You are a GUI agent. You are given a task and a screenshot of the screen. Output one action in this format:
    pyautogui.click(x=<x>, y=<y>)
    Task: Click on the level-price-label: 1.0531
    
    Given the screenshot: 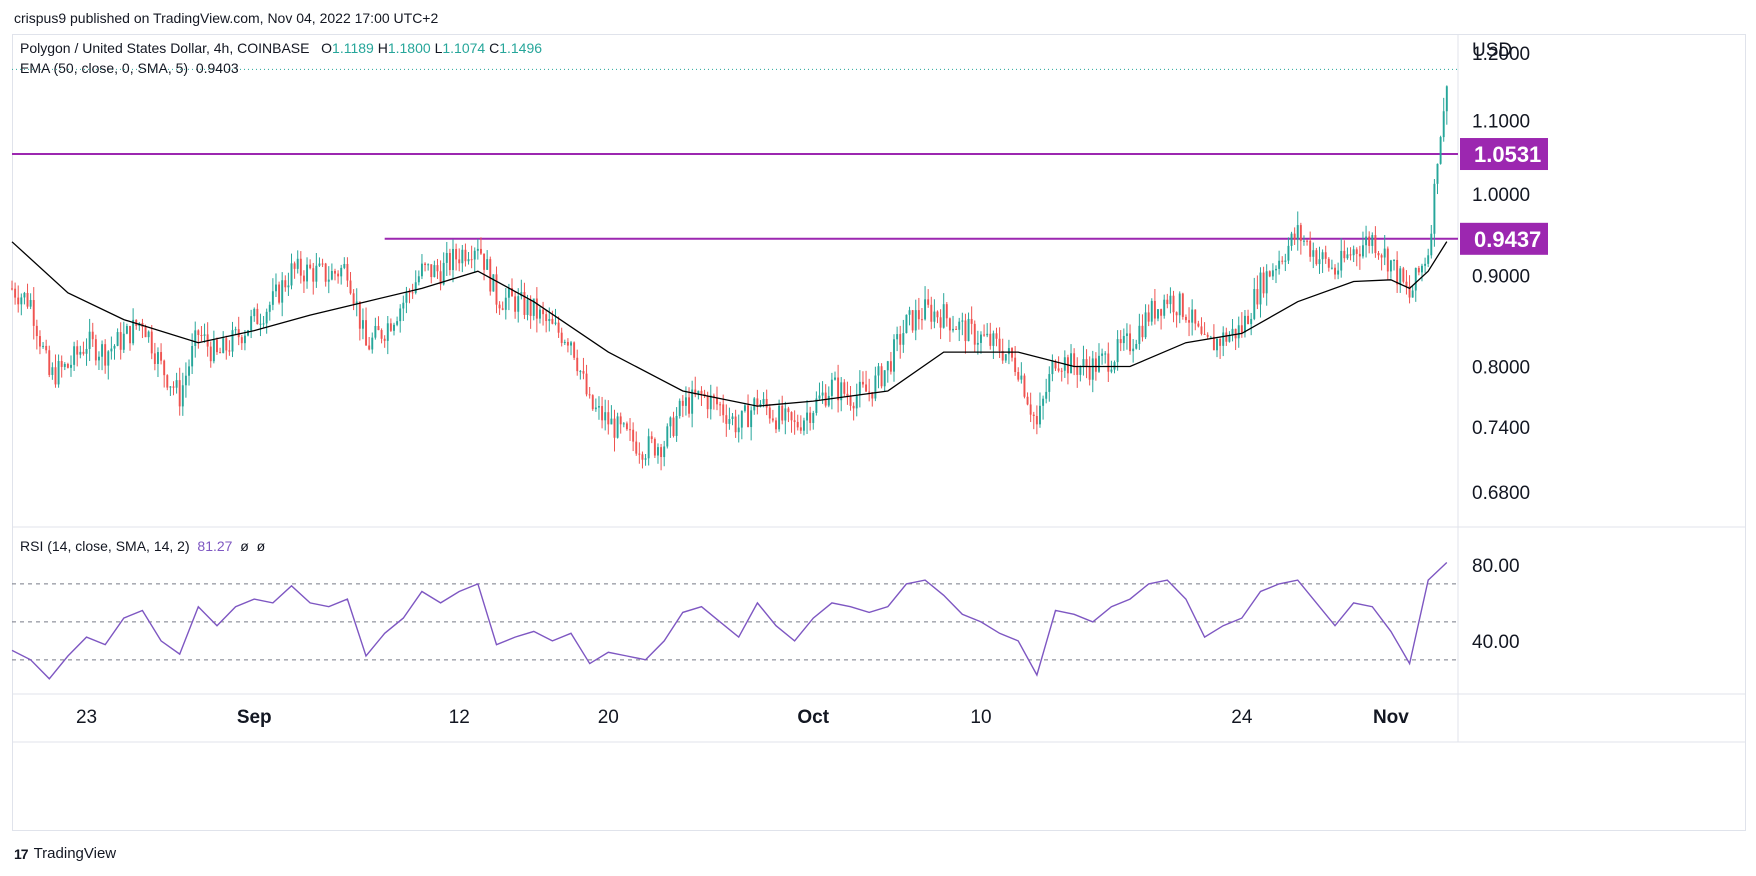 What is the action you would take?
    pyautogui.click(x=1507, y=154)
    